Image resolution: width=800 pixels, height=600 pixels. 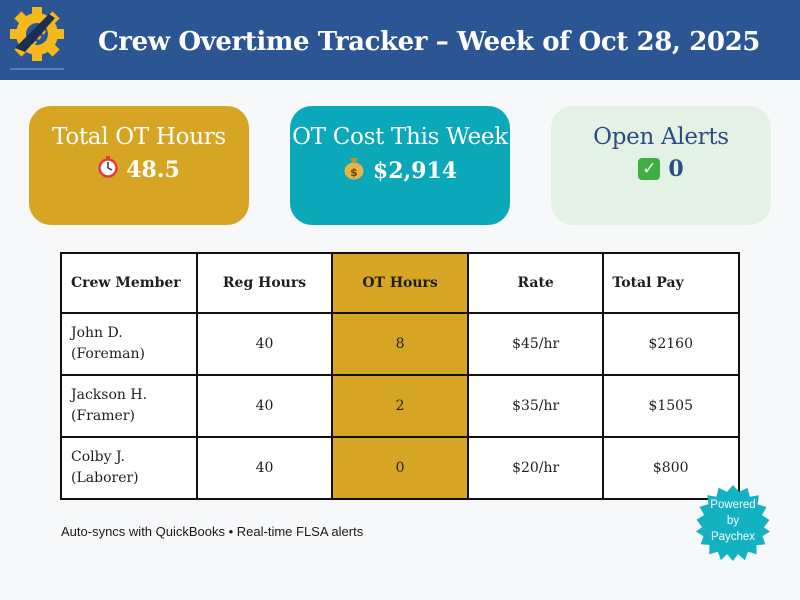 I want to click on gear-road-logo-icon, so click(x=37, y=38).